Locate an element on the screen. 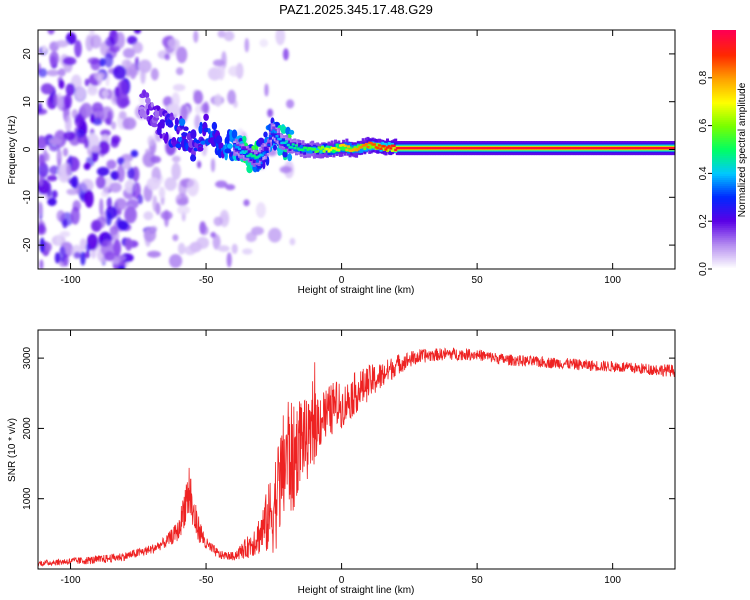  spectrogram-x-tick-label: 50 is located at coordinates (478, 280).